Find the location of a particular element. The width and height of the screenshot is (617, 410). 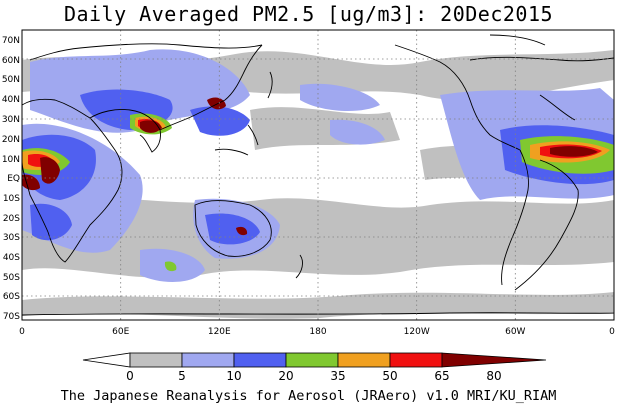

colorbar: 0 5 10 20 35 50 65 80 is located at coordinates (314, 367).